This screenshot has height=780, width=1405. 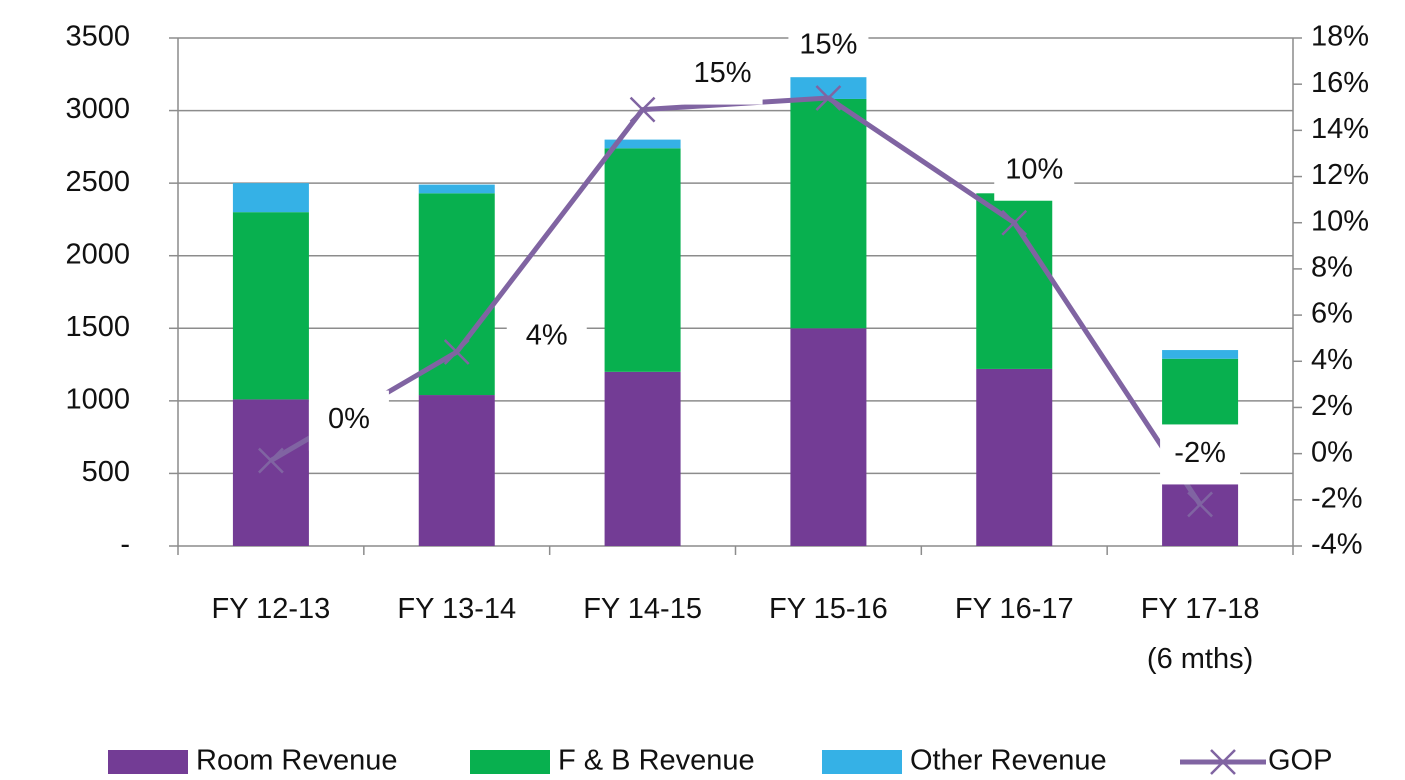 I want to click on y2-tick-label: 2%, so click(x=1332, y=406).